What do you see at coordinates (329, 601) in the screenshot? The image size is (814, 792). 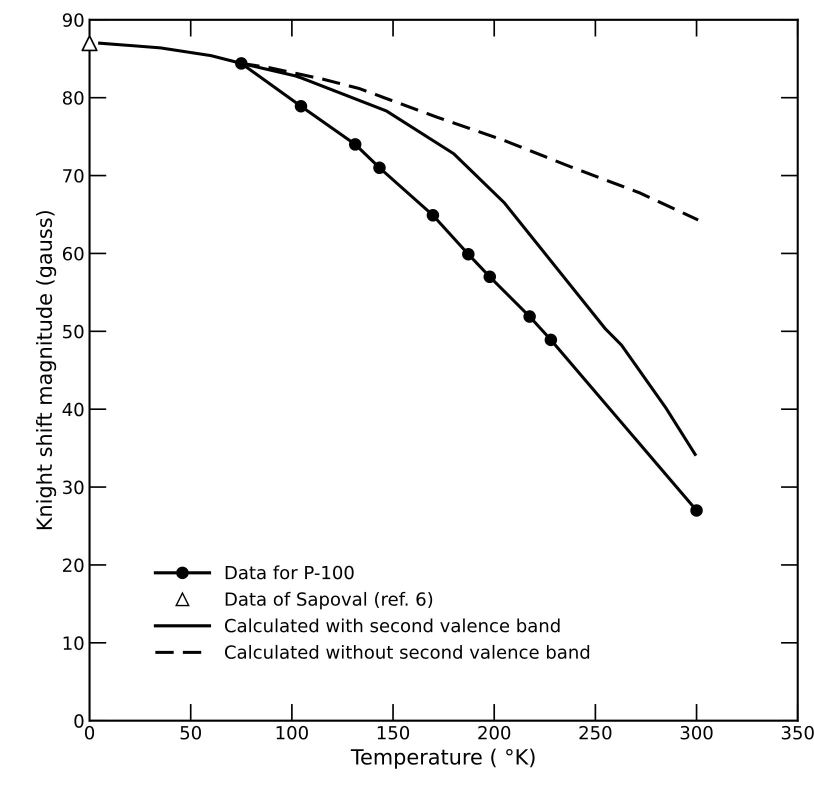 I see `legend-label: Data of Sapoval (ref. 6)` at bounding box center [329, 601].